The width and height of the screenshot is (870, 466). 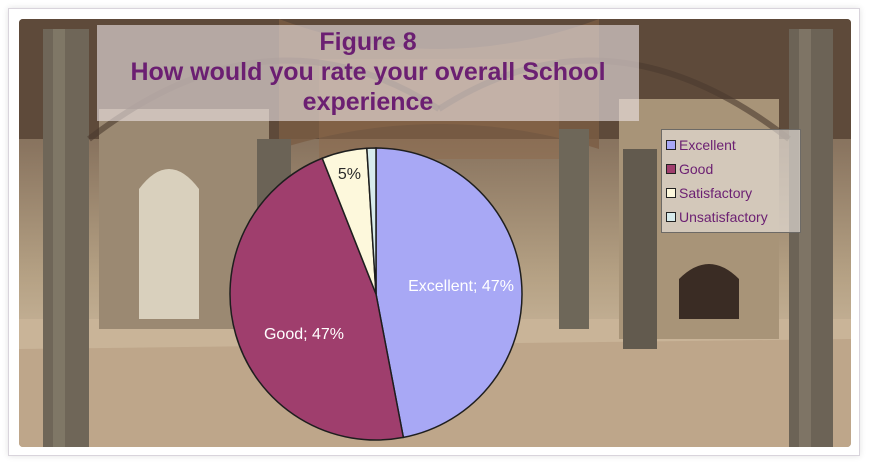 I want to click on legend-swatch-satisfactory, so click(x=671, y=193).